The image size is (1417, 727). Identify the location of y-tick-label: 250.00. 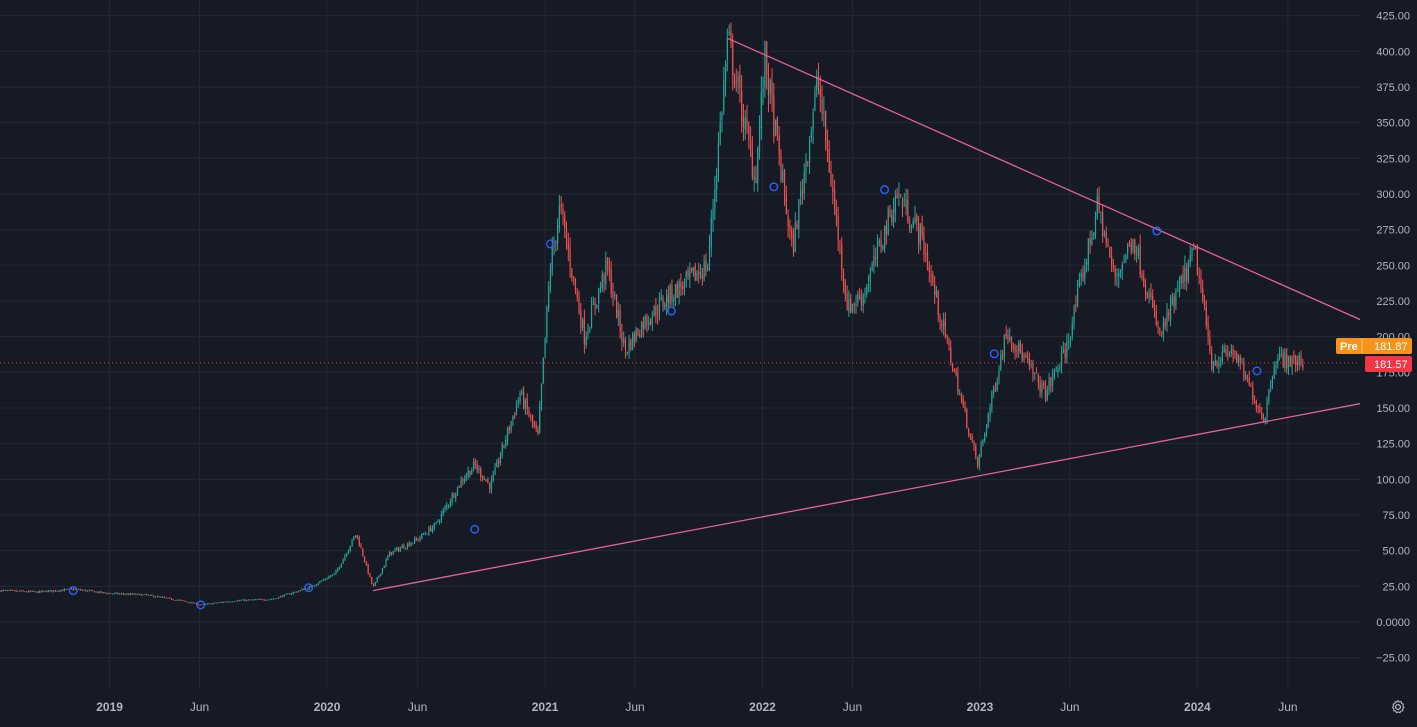
(1393, 266).